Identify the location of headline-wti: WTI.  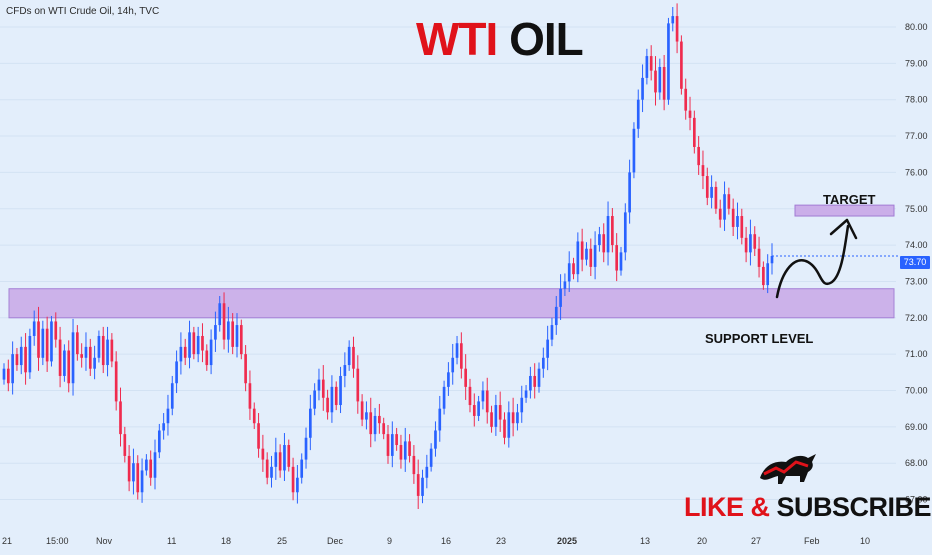
(457, 39).